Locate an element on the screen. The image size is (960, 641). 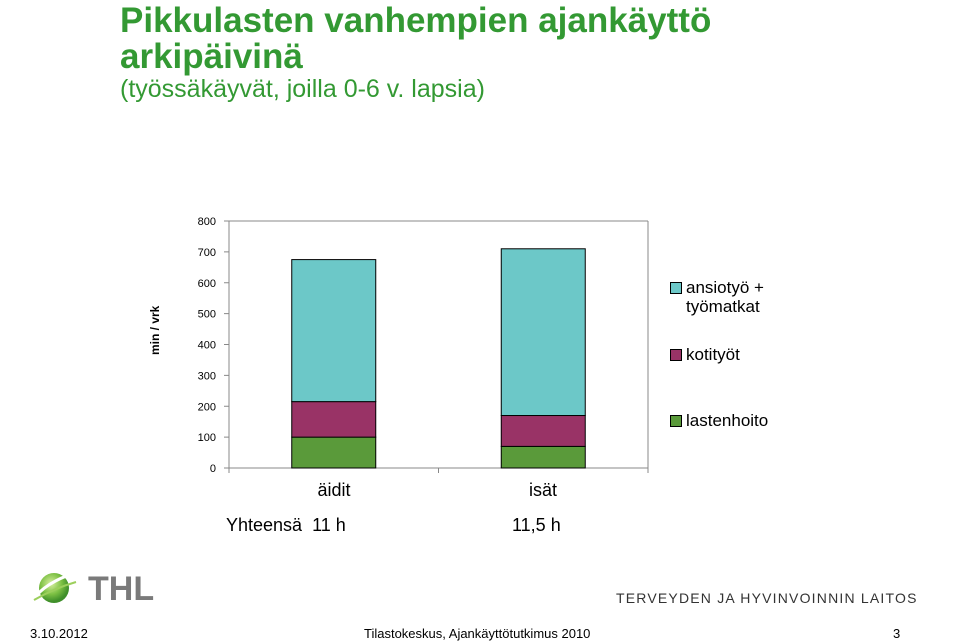
y-tick-label: 800 is located at coordinates (207, 222).